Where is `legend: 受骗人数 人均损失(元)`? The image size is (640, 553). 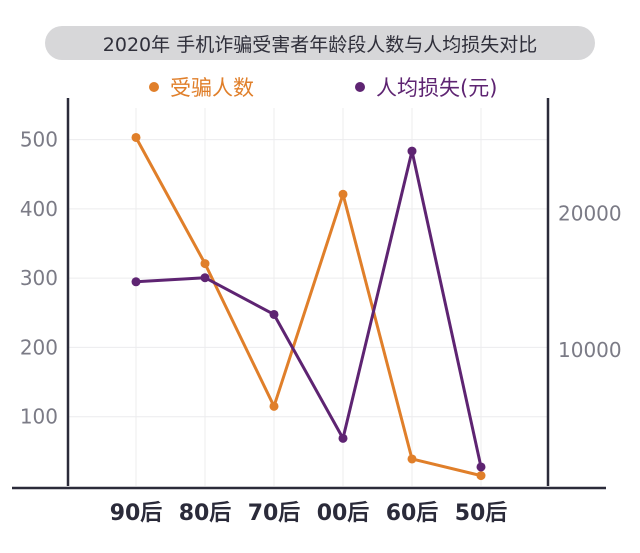 legend: 受骗人数 人均损失(元) is located at coordinates (323, 88).